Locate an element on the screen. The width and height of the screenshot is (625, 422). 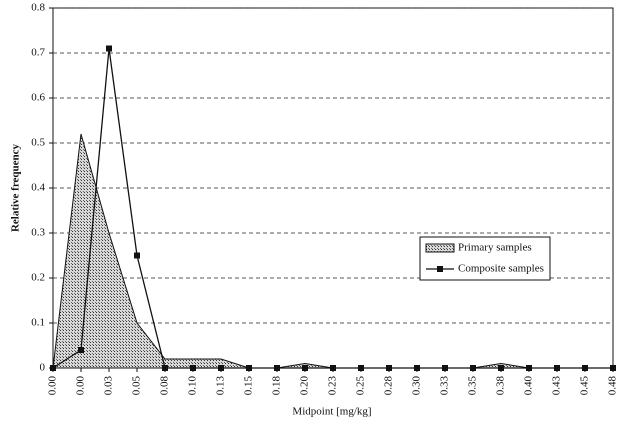
y-tick-label: 0.6 is located at coordinates (38, 98).